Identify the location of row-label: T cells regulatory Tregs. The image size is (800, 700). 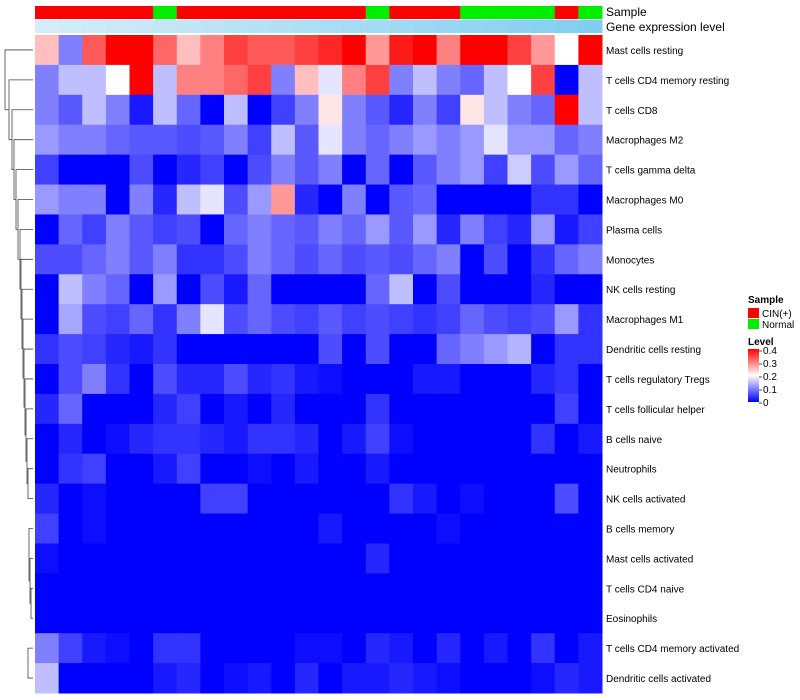
(658, 380).